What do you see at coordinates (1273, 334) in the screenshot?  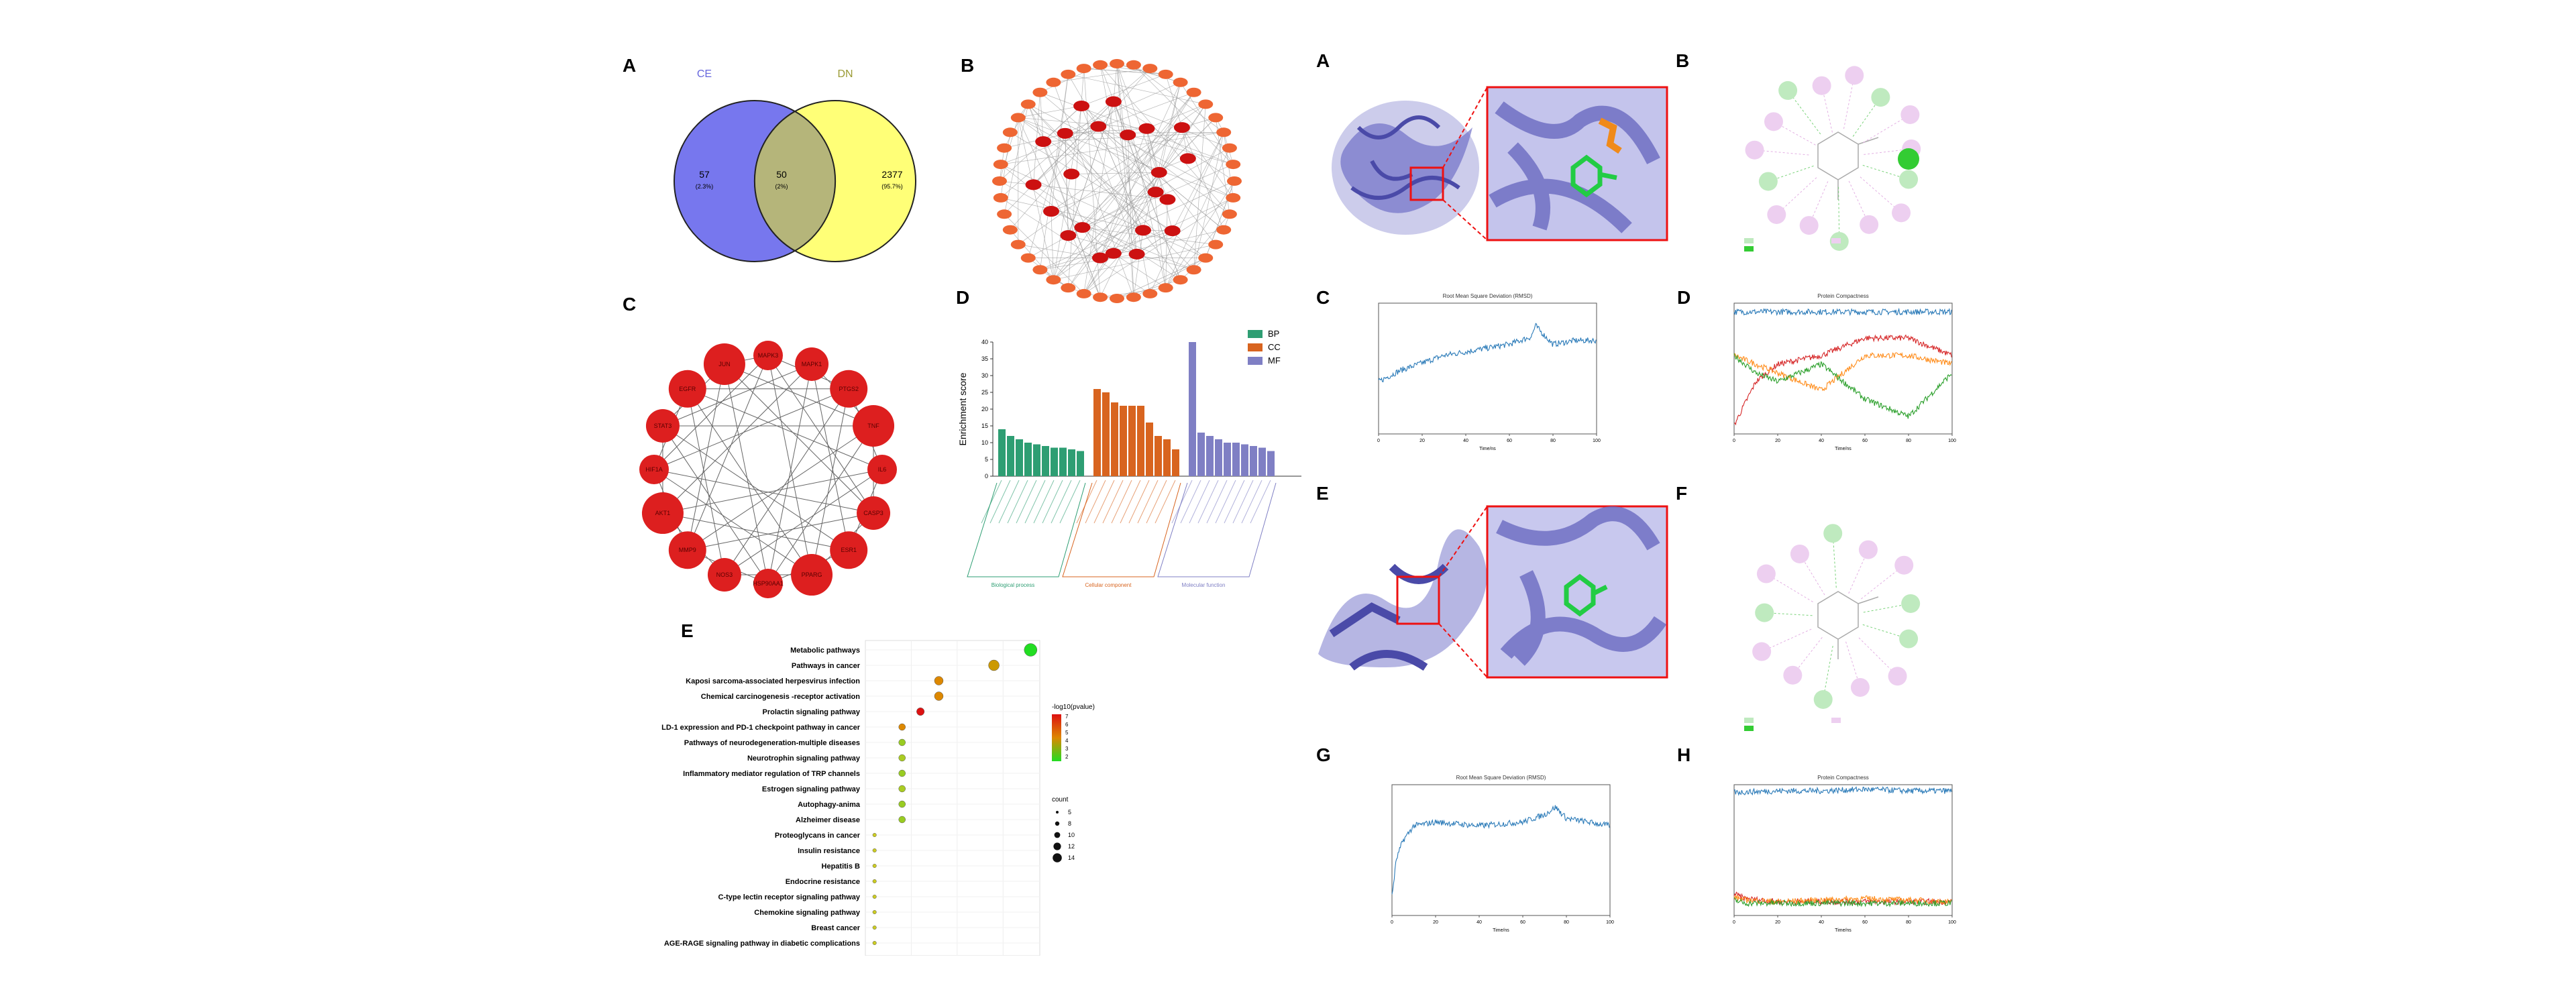 I see `legend-label: BP` at bounding box center [1273, 334].